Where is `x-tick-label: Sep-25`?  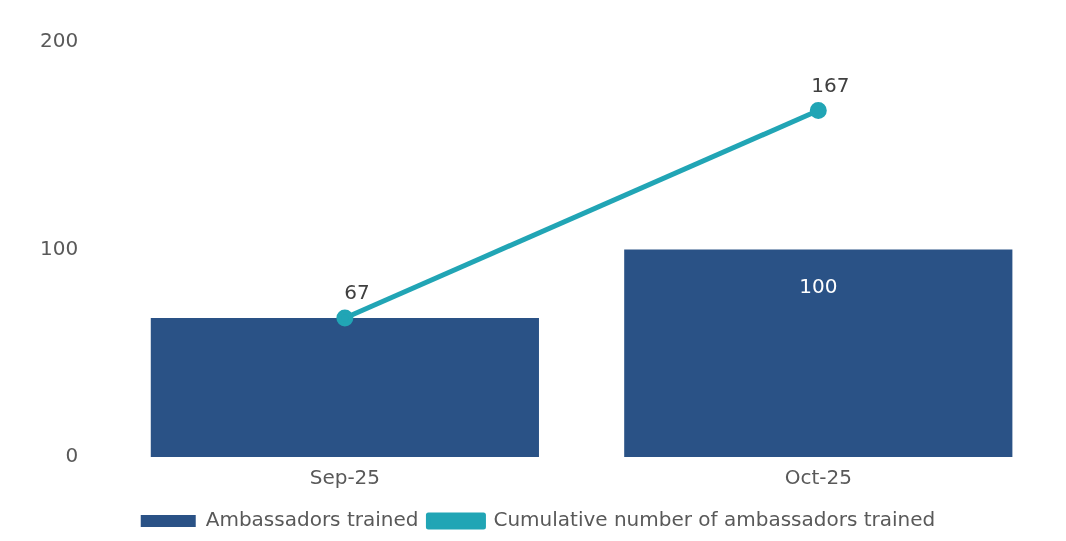
x-tick-label: Sep-25 is located at coordinates (345, 477).